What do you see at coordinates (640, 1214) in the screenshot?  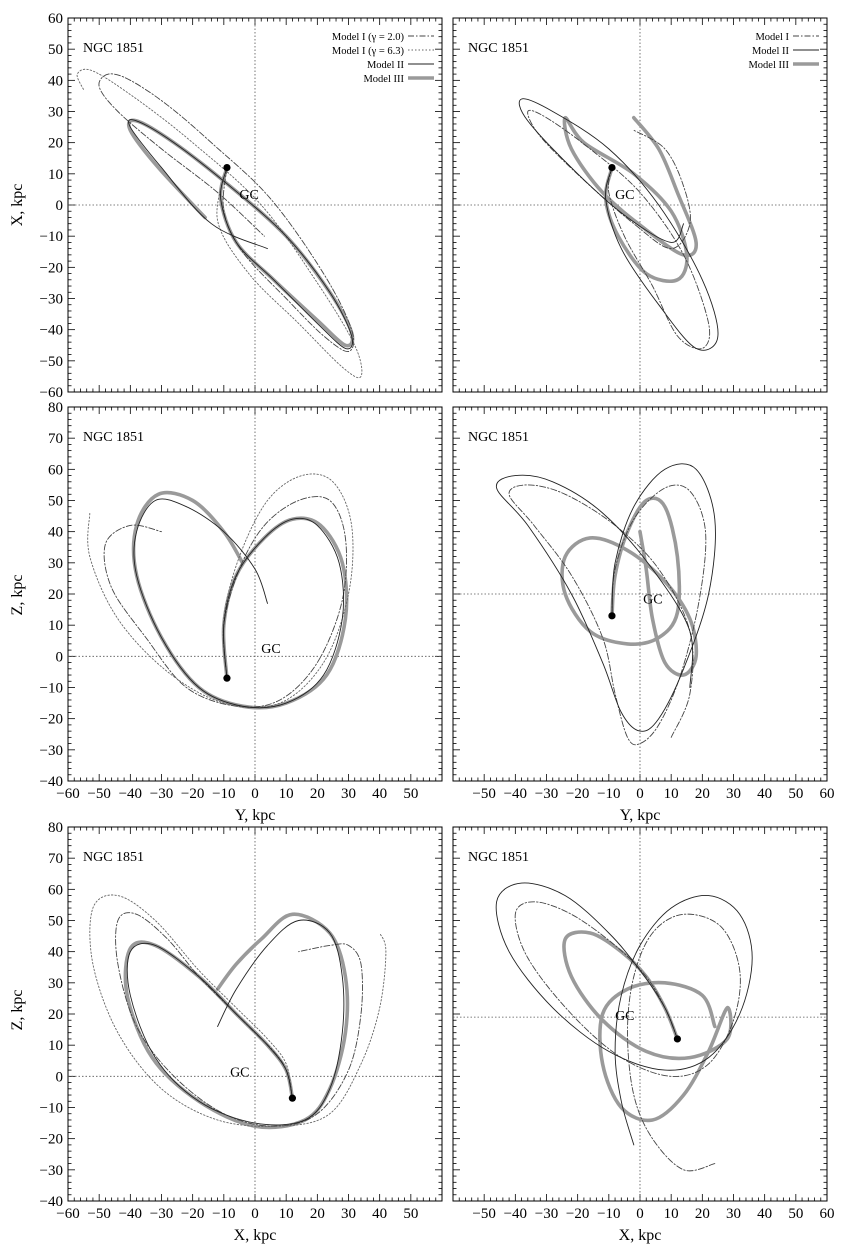 I see `x-tick-label: 0` at bounding box center [640, 1214].